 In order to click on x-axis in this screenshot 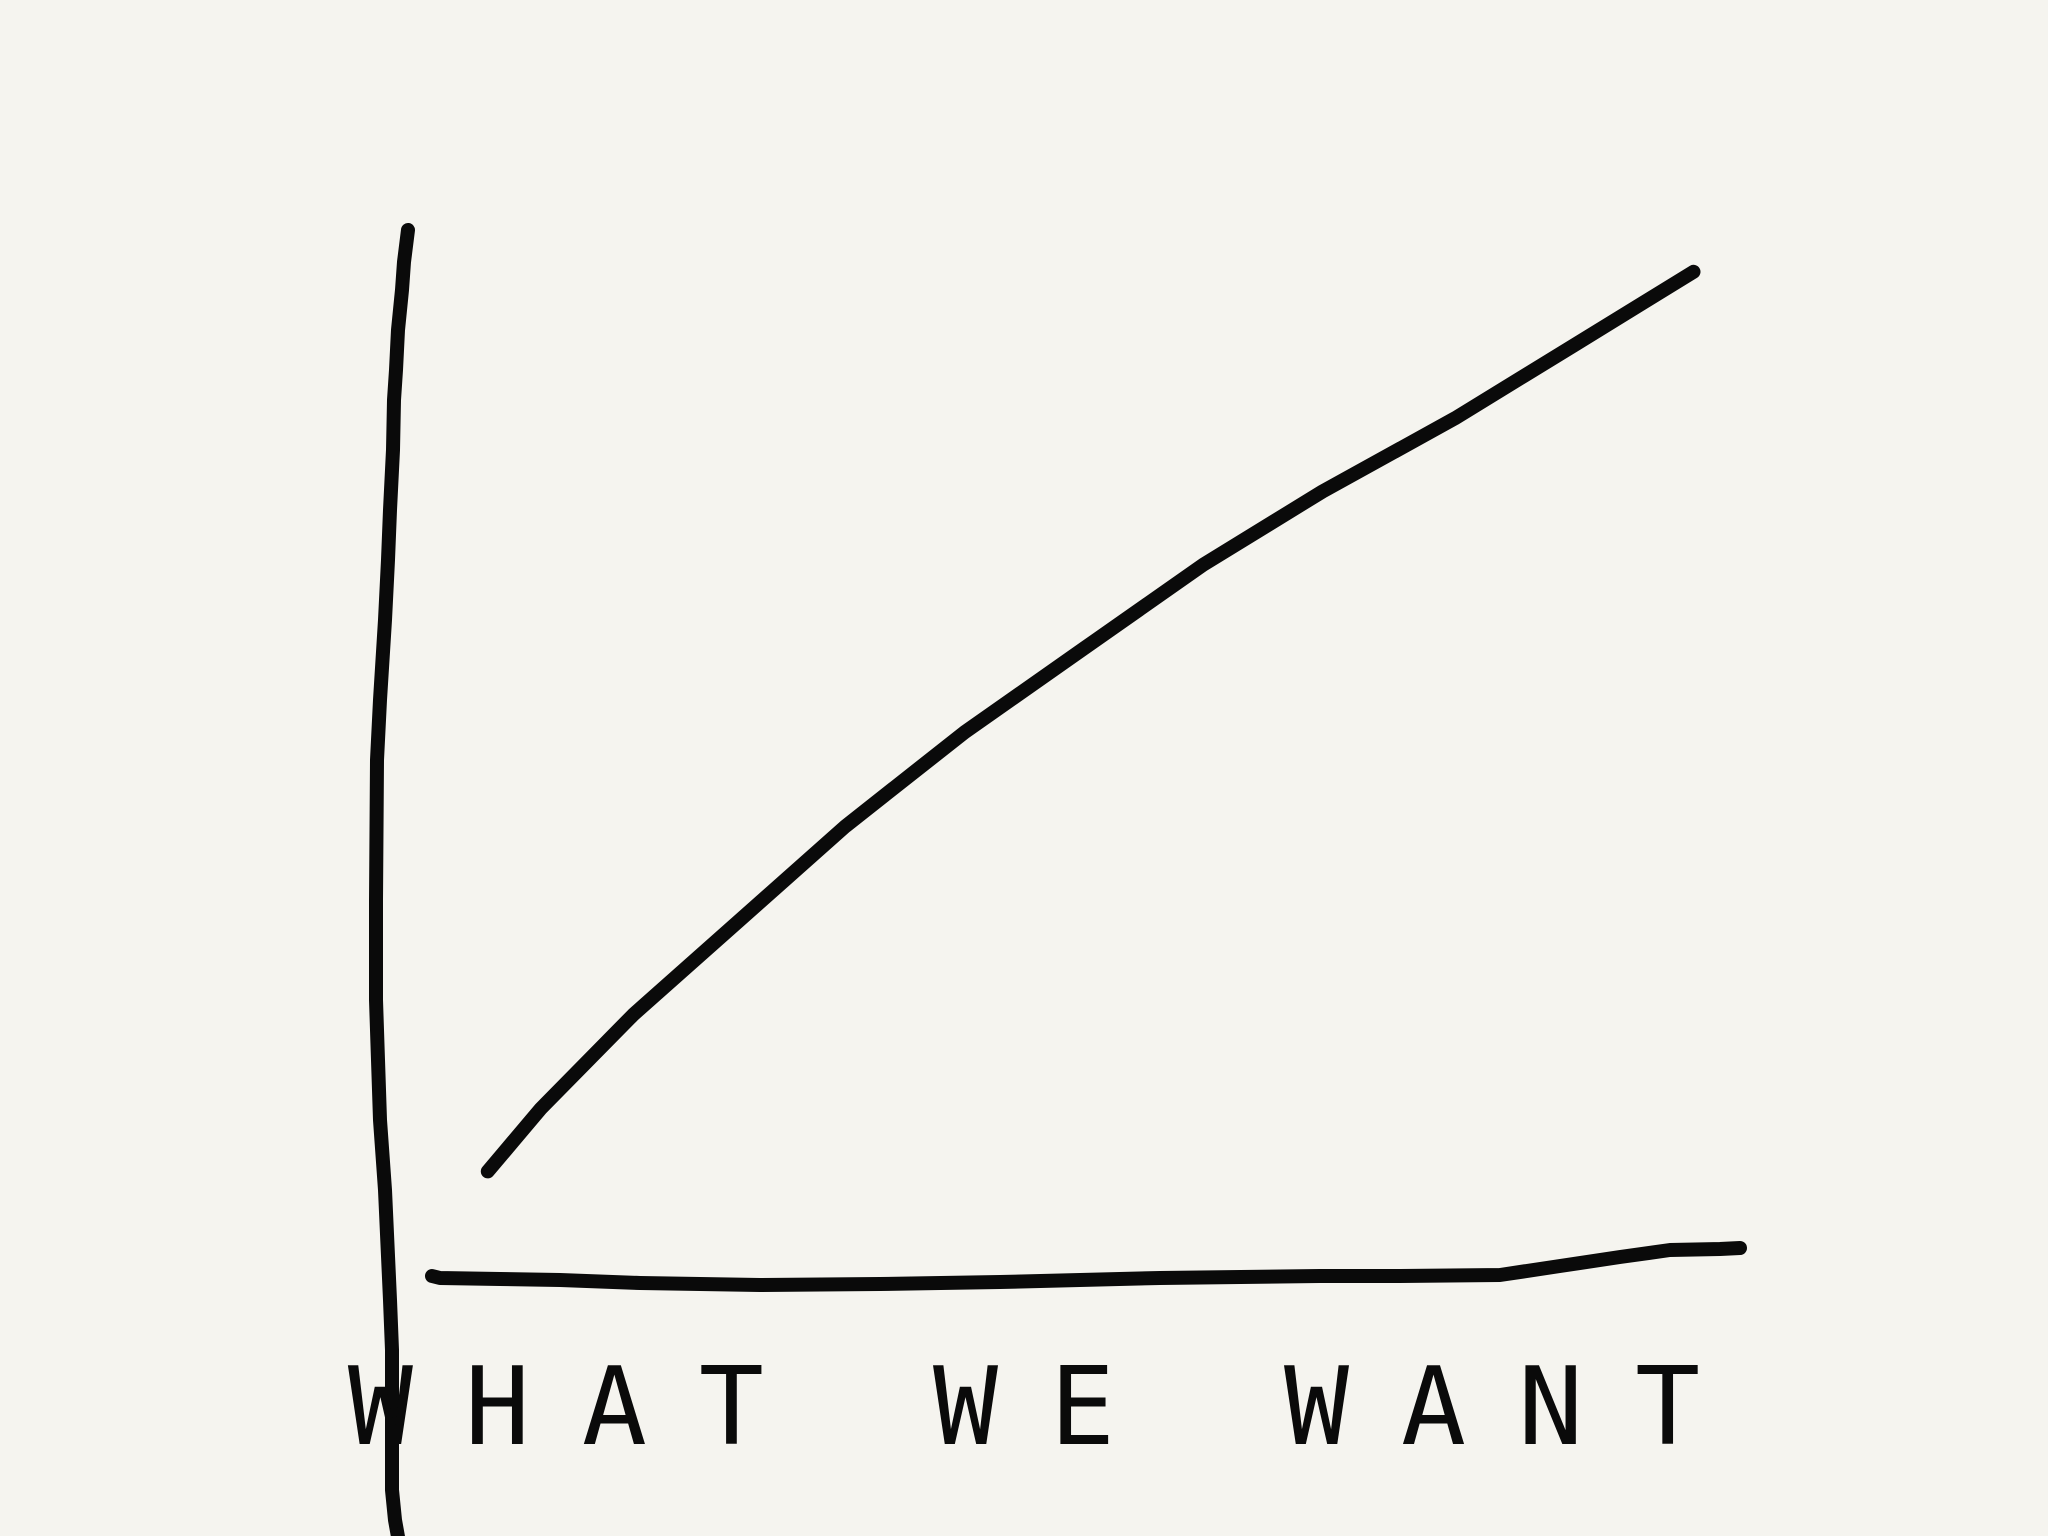, I will do `click(1086, 1266)`.